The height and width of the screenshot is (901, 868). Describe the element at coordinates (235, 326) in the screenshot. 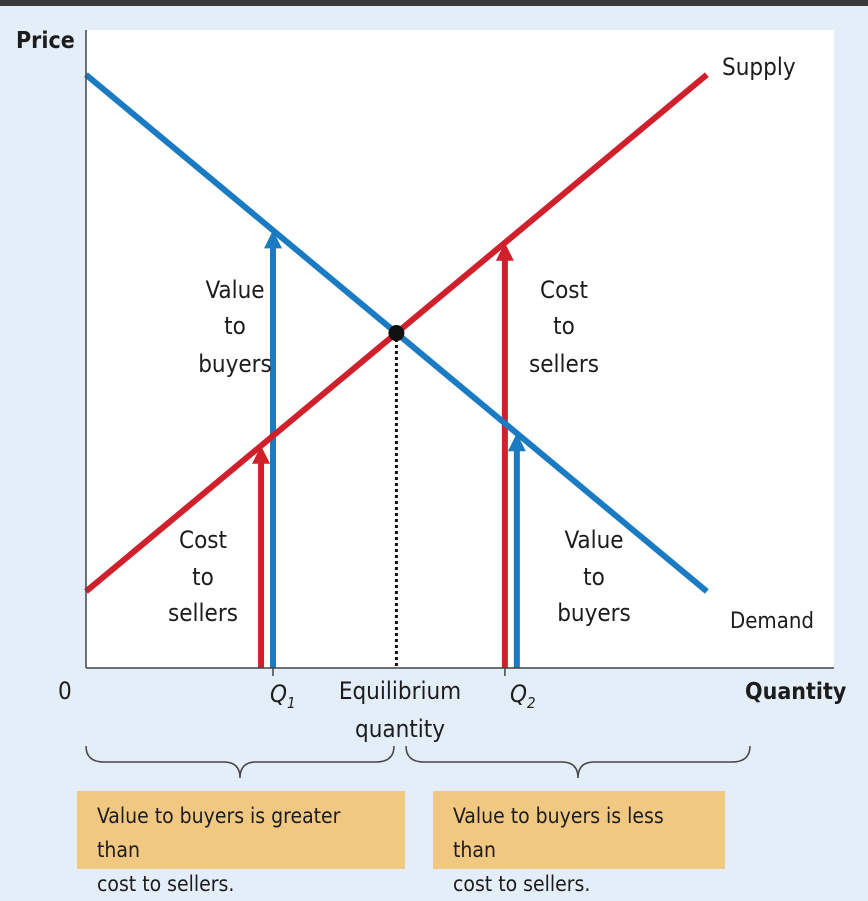

I see `annotation-value-left-2: to` at that location.